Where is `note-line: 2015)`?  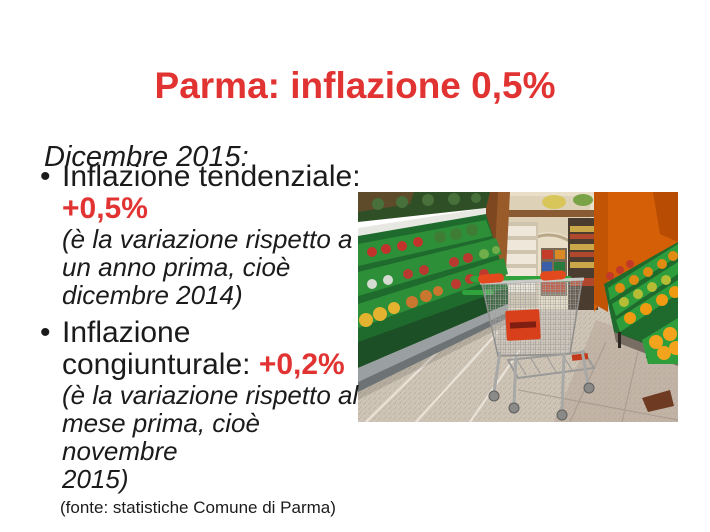
note-line: 2015) is located at coordinates (95, 479).